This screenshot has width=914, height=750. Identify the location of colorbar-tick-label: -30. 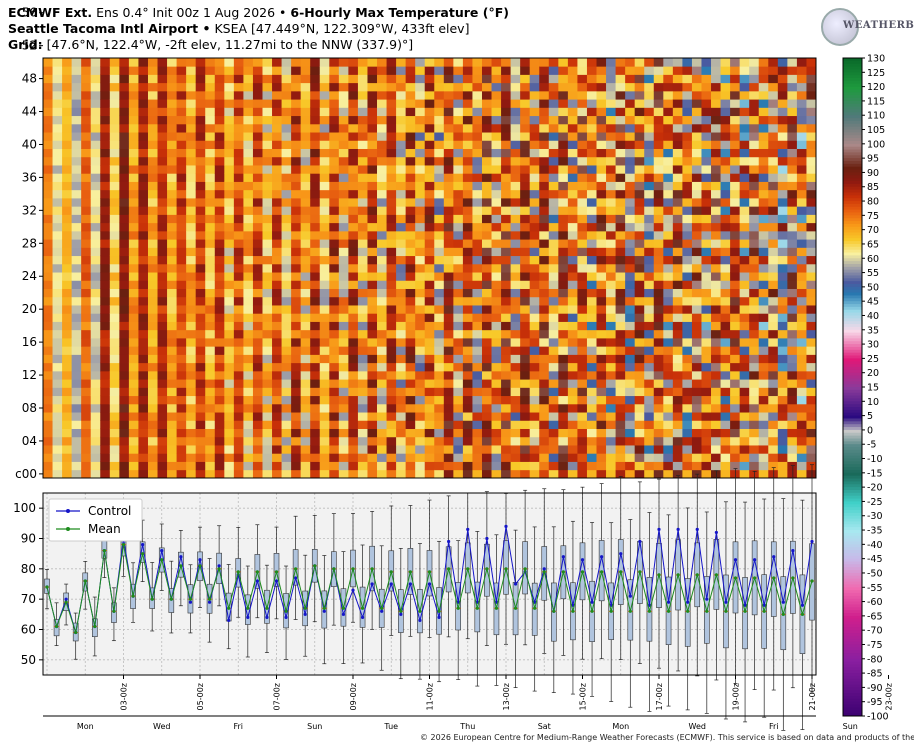
(875, 516).